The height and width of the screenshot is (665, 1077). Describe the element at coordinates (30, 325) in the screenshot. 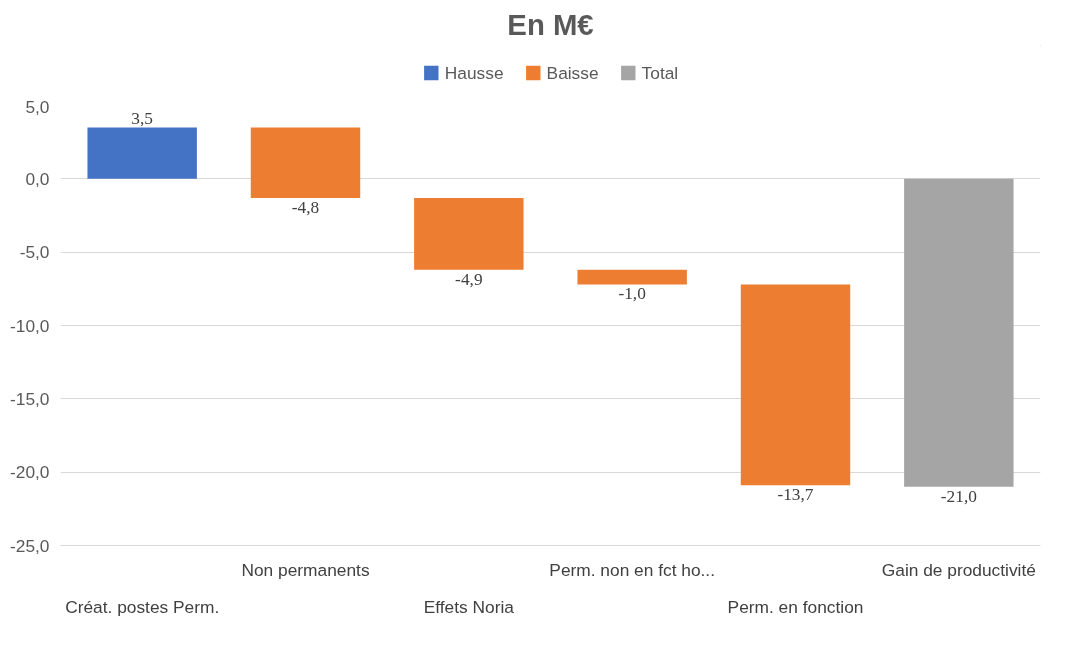

I see `y-tick-label: -10,0` at that location.